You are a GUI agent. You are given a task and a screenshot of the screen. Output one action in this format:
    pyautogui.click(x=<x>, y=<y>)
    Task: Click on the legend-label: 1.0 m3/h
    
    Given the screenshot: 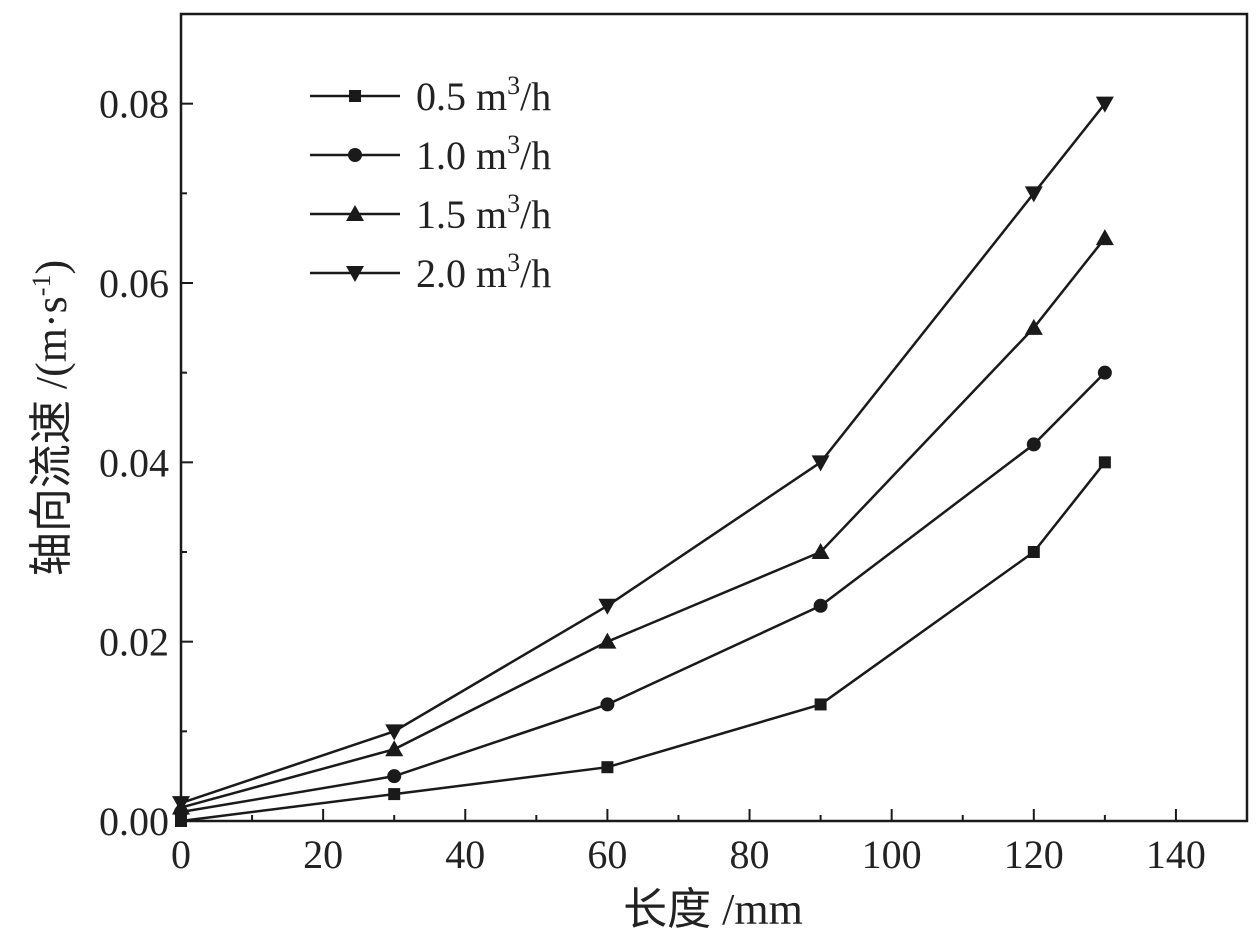 What is the action you would take?
    pyautogui.click(x=483, y=154)
    